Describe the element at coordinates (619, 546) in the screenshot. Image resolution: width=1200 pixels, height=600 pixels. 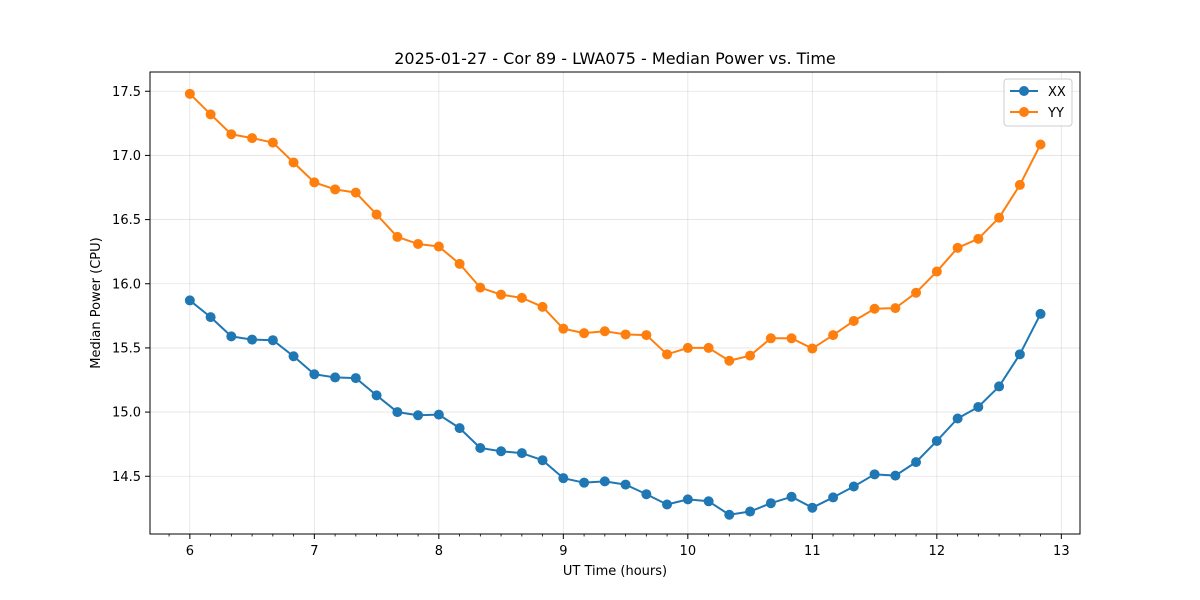
I see `x-axis-ticks: 6 7 8 9 10 11 12 13` at that location.